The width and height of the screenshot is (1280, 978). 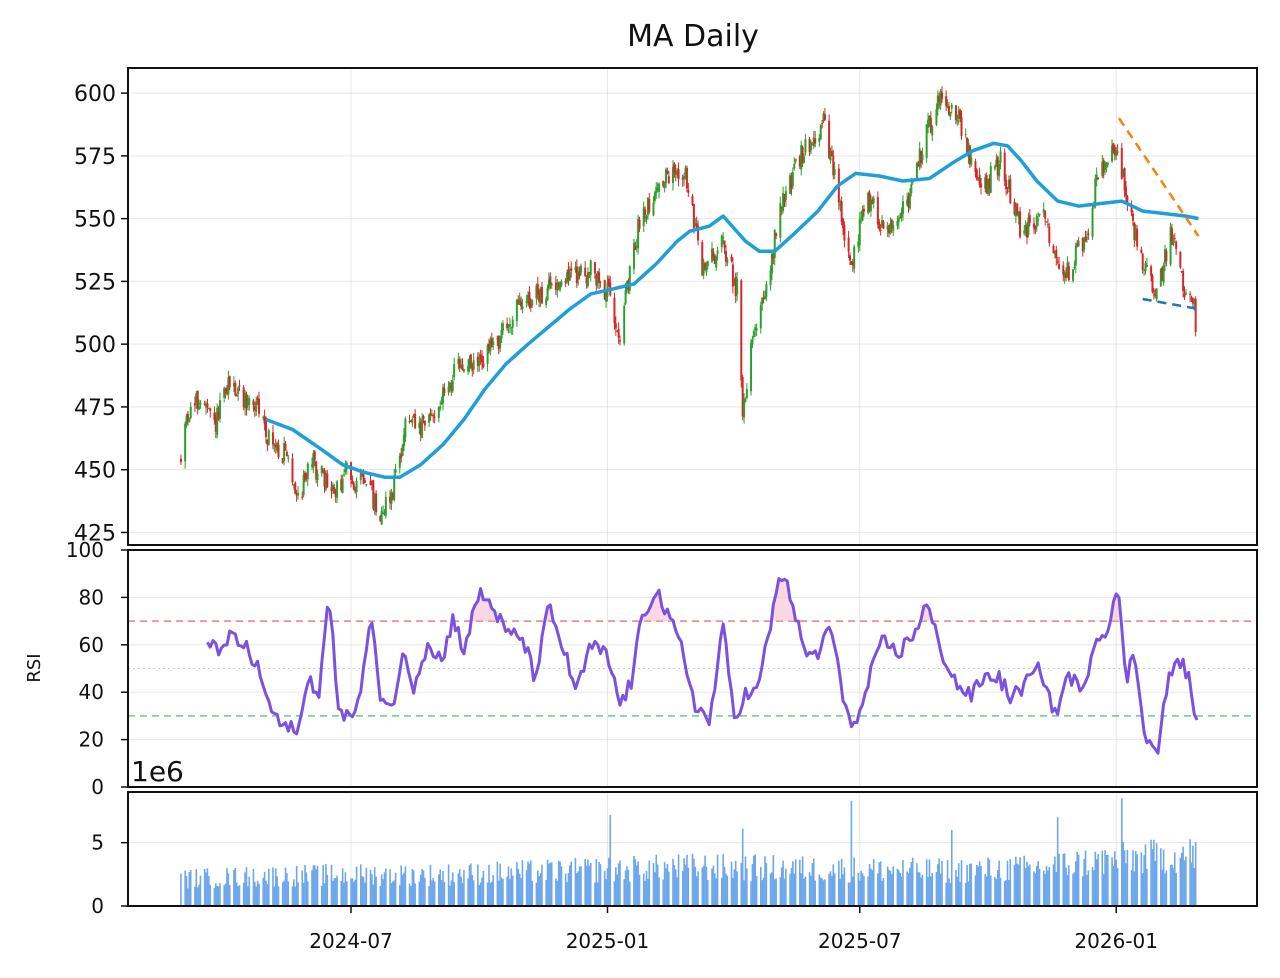 What do you see at coordinates (702, 666) in the screenshot?
I see `rsi-line` at bounding box center [702, 666].